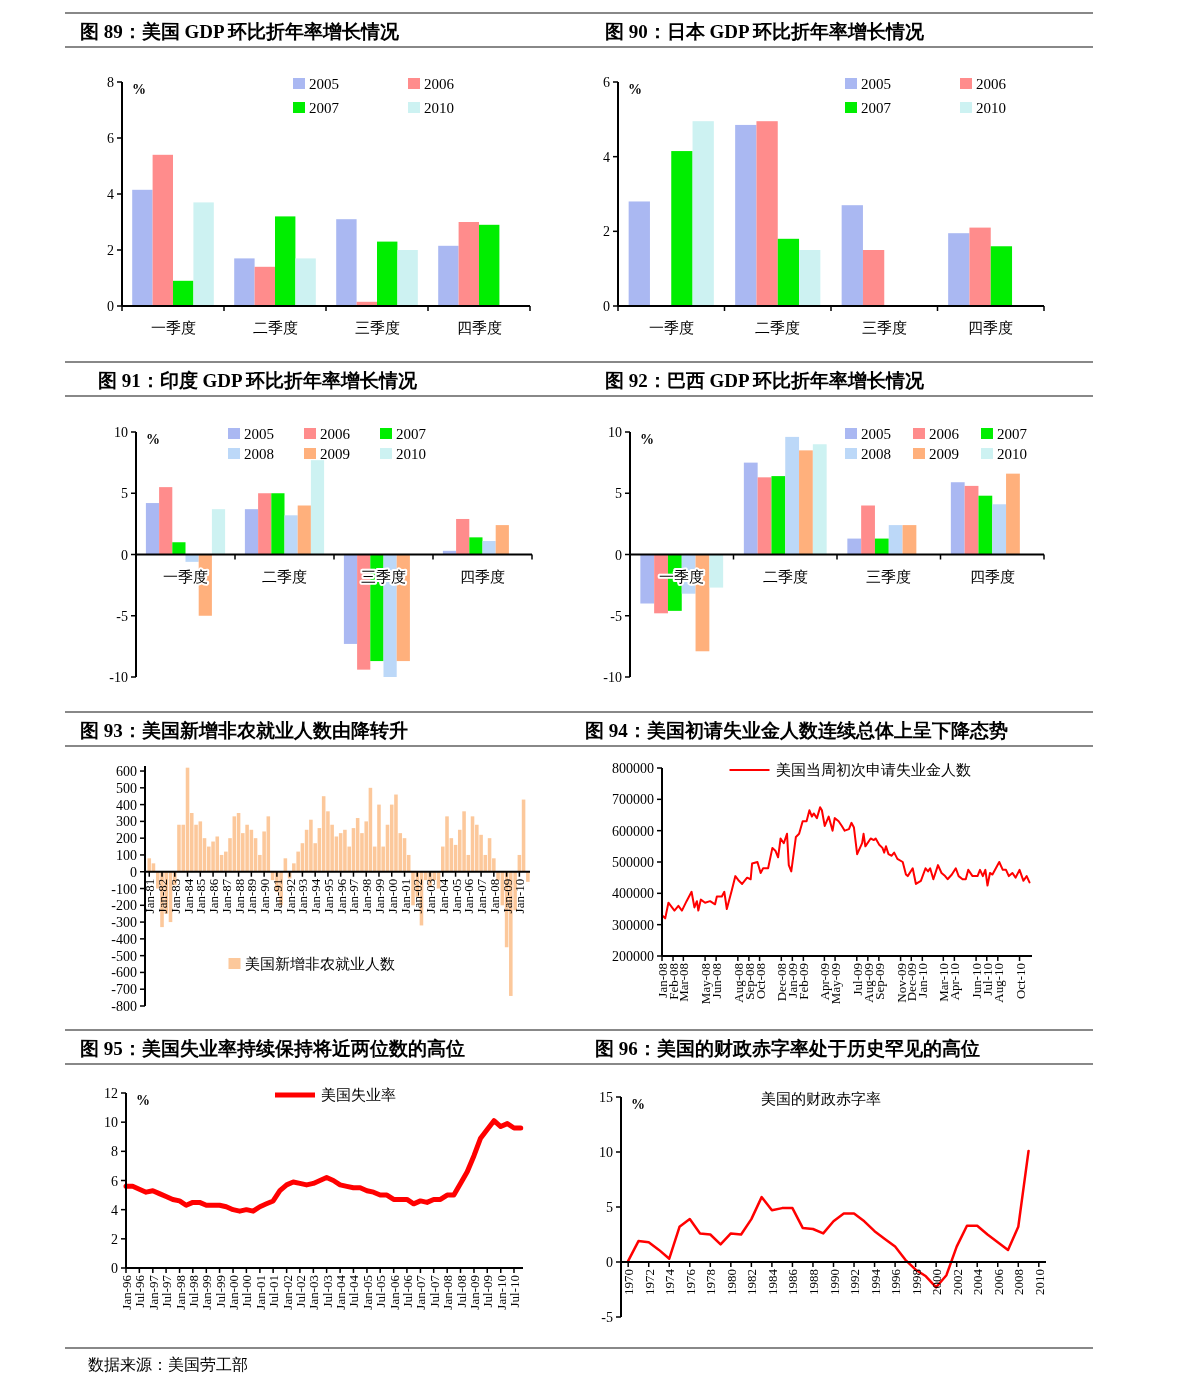  What do you see at coordinates (126, 839) in the screenshot?
I see `y-tick-label: 200` at bounding box center [126, 839].